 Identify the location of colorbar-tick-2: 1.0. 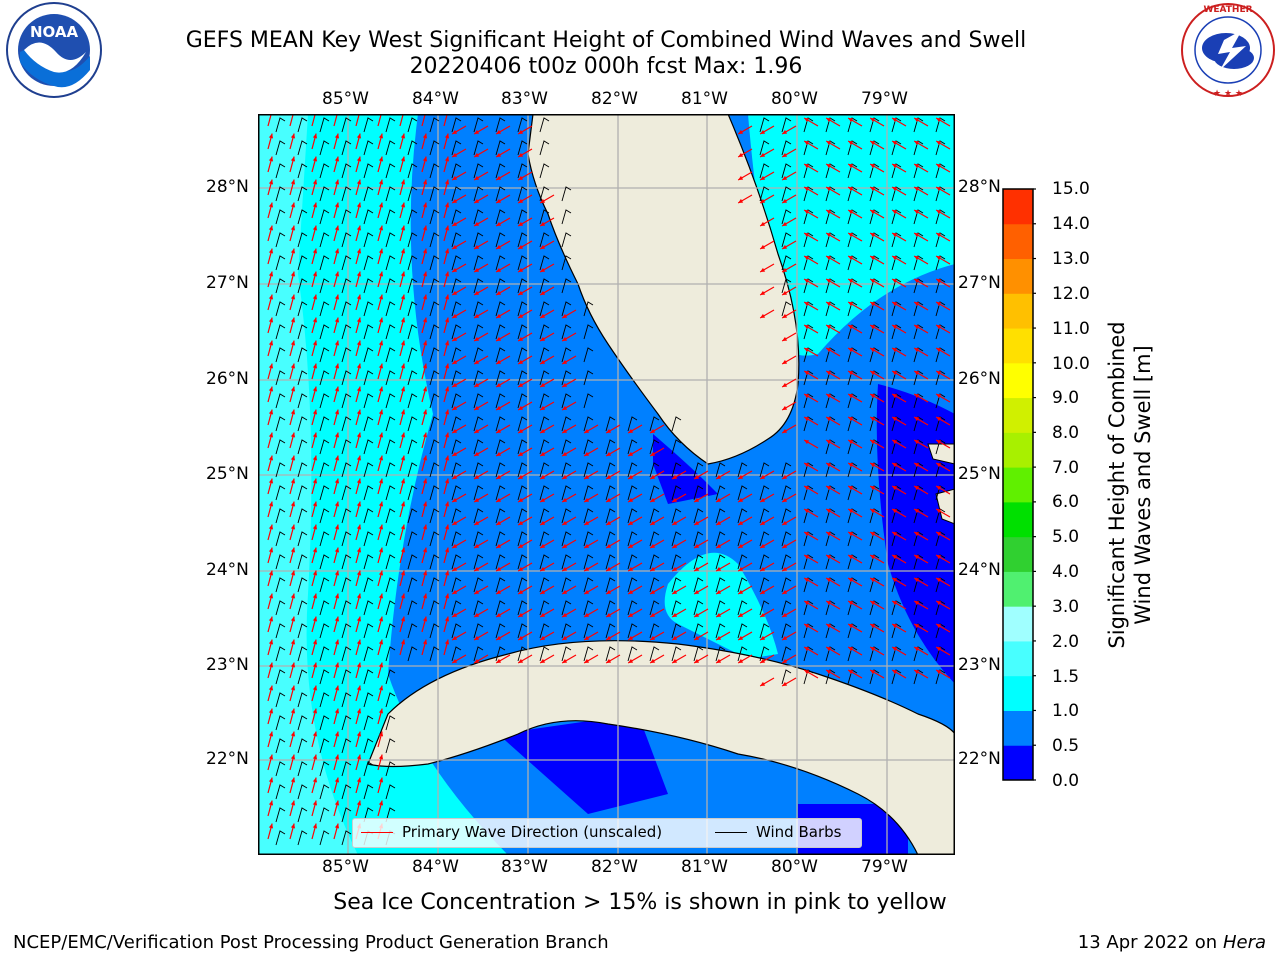
(1066, 711).